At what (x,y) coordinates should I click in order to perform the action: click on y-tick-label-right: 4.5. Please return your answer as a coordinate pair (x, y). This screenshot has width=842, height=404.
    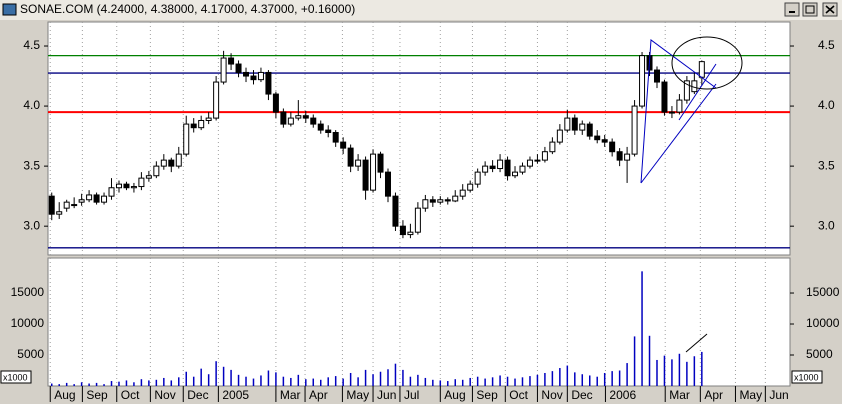
    Looking at the image, I should click on (826, 45).